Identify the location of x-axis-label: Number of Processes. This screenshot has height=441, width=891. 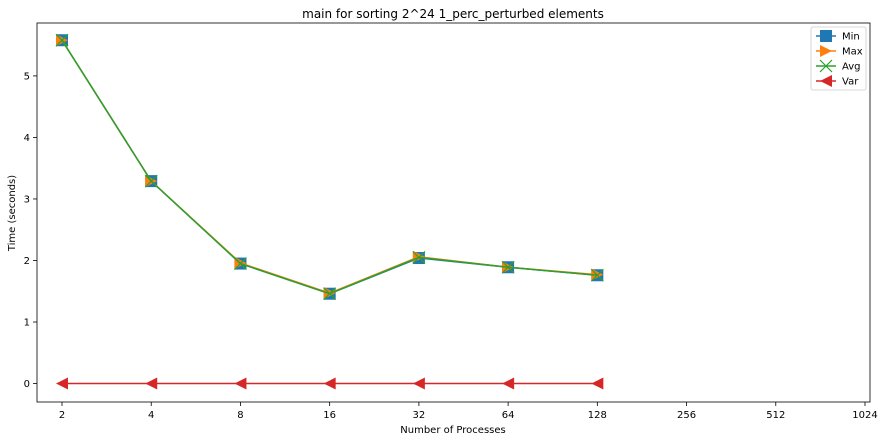
(452, 430).